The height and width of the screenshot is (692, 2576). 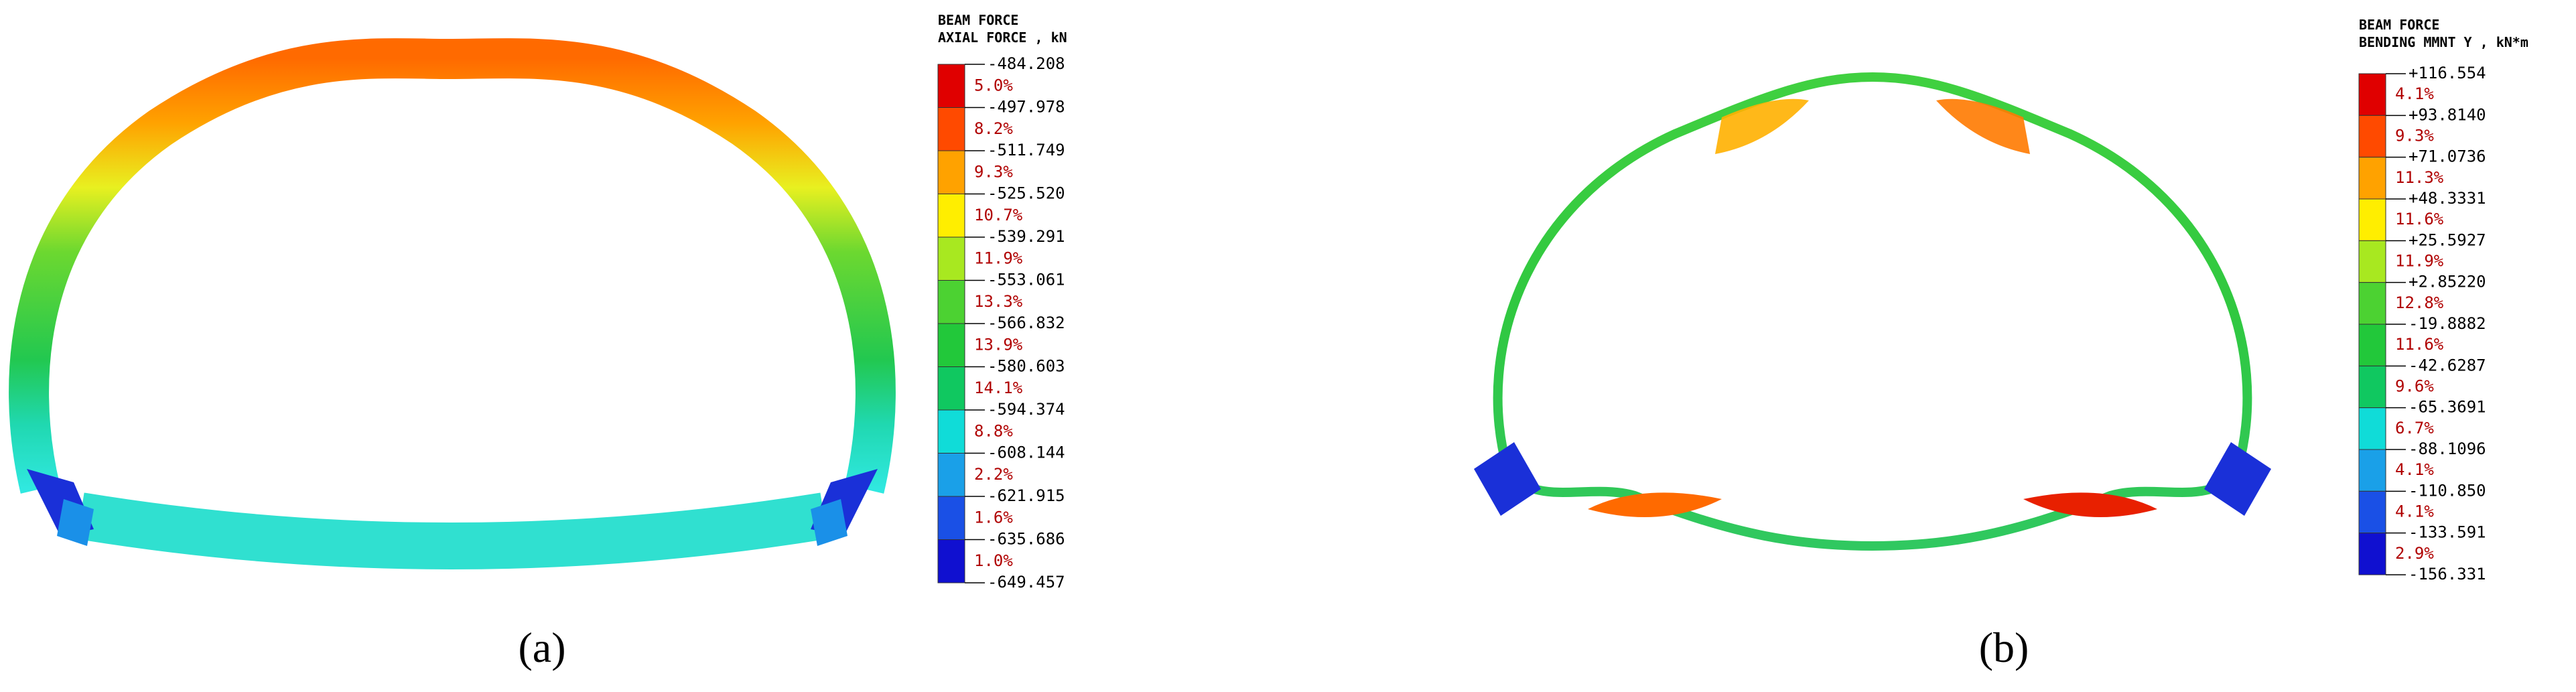 What do you see at coordinates (2414, 428) in the screenshot?
I see `legend-percent: 6.7%` at bounding box center [2414, 428].